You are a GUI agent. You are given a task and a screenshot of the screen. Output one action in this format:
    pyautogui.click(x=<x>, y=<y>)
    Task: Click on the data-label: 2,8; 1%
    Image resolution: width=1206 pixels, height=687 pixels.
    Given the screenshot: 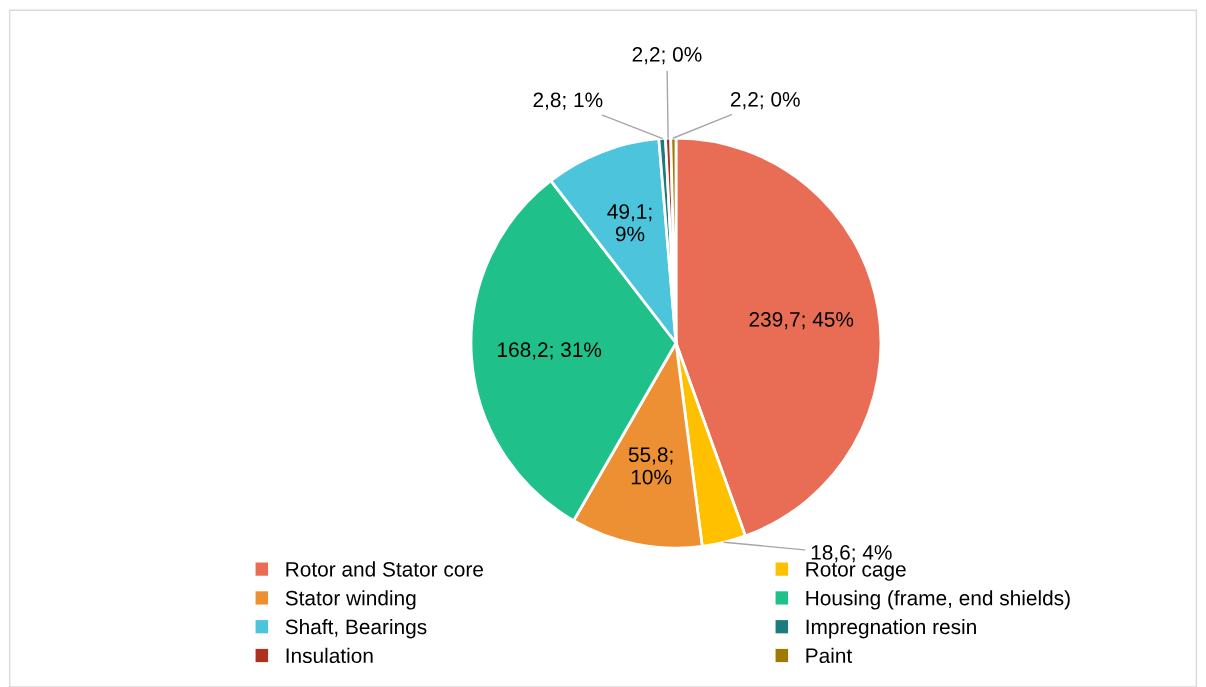 What is the action you would take?
    pyautogui.click(x=568, y=101)
    